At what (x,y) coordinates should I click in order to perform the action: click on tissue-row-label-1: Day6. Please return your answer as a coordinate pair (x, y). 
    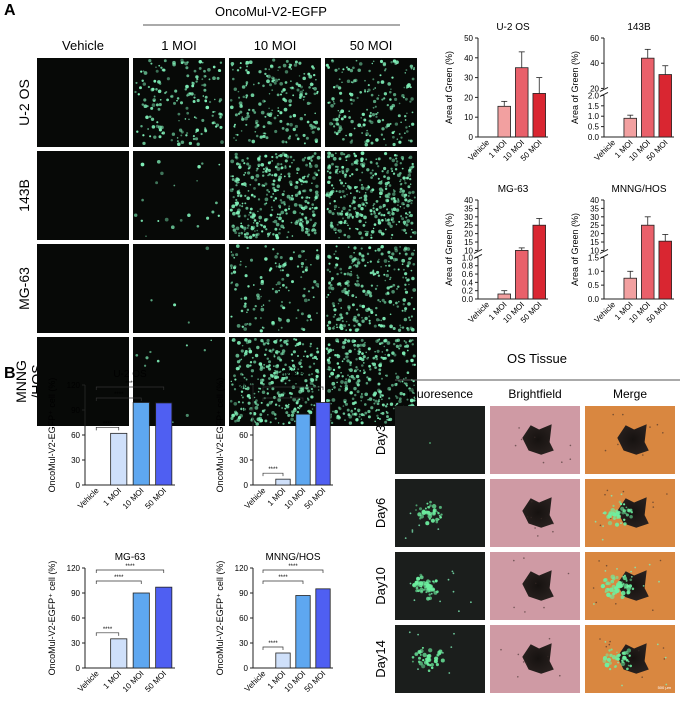
    Looking at the image, I should click on (380, 513).